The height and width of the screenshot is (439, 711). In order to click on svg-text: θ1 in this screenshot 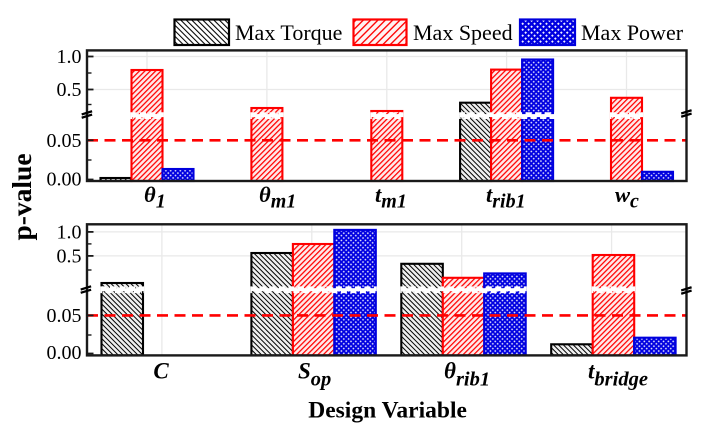, I will do `click(155, 197)`.